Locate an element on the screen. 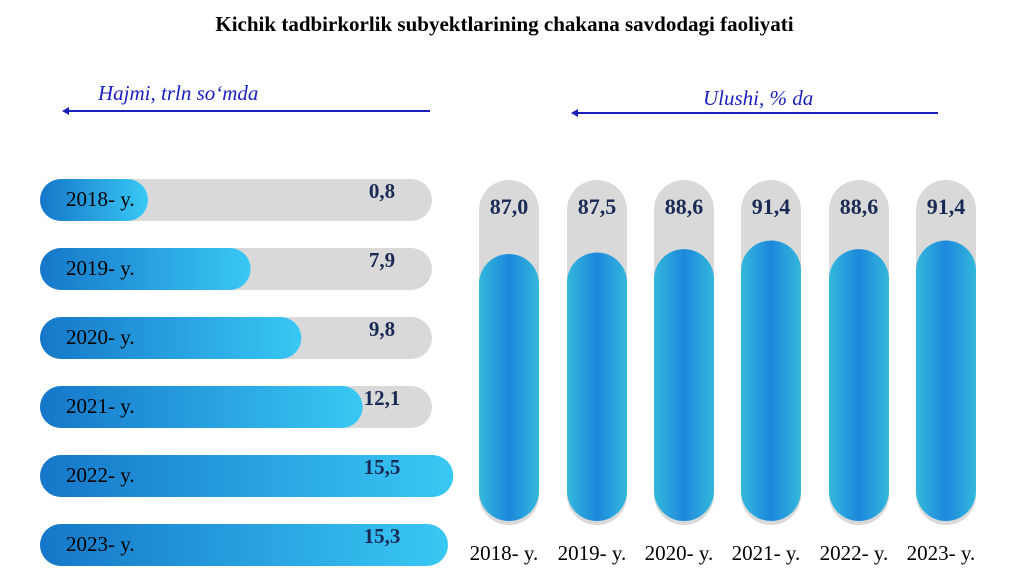 The image size is (1009, 584). volume-arrowhead-icon is located at coordinates (65, 111).